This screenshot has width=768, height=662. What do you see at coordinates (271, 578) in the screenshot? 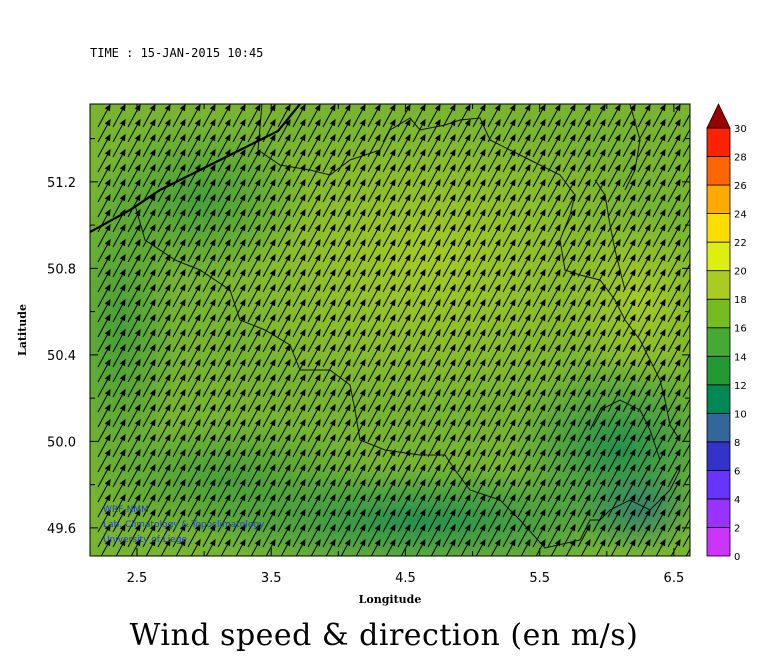
I see `x-tick-label: 3.5` at bounding box center [271, 578].